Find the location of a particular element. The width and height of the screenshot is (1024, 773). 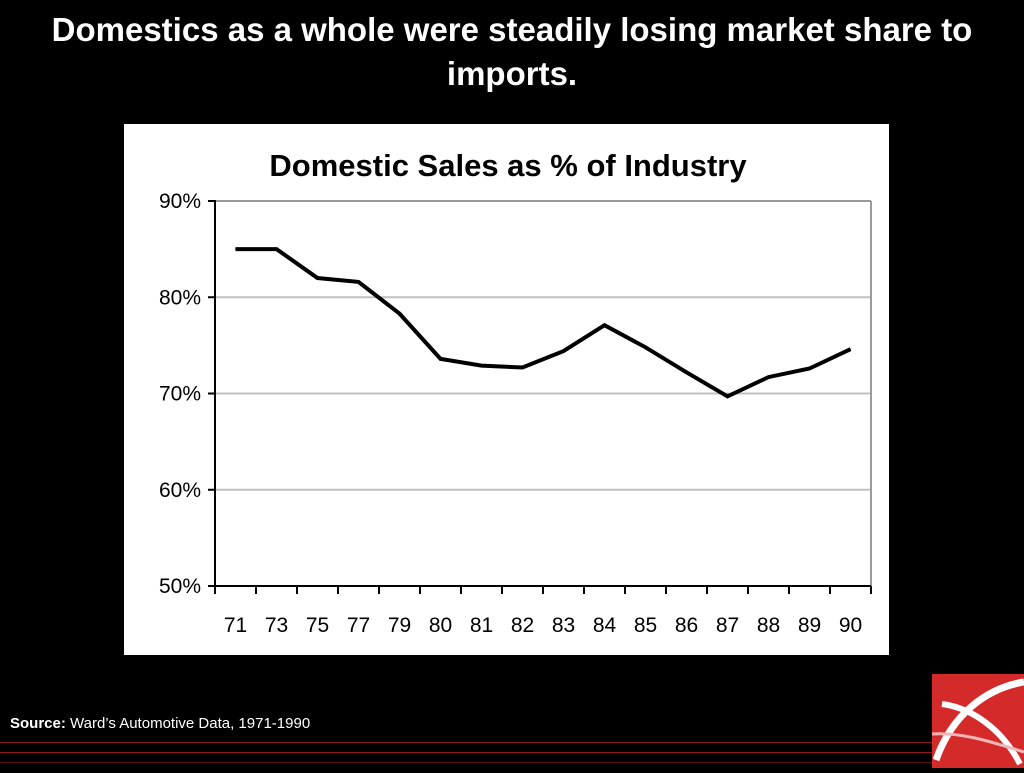

x-tick-label: 86 is located at coordinates (686, 625).